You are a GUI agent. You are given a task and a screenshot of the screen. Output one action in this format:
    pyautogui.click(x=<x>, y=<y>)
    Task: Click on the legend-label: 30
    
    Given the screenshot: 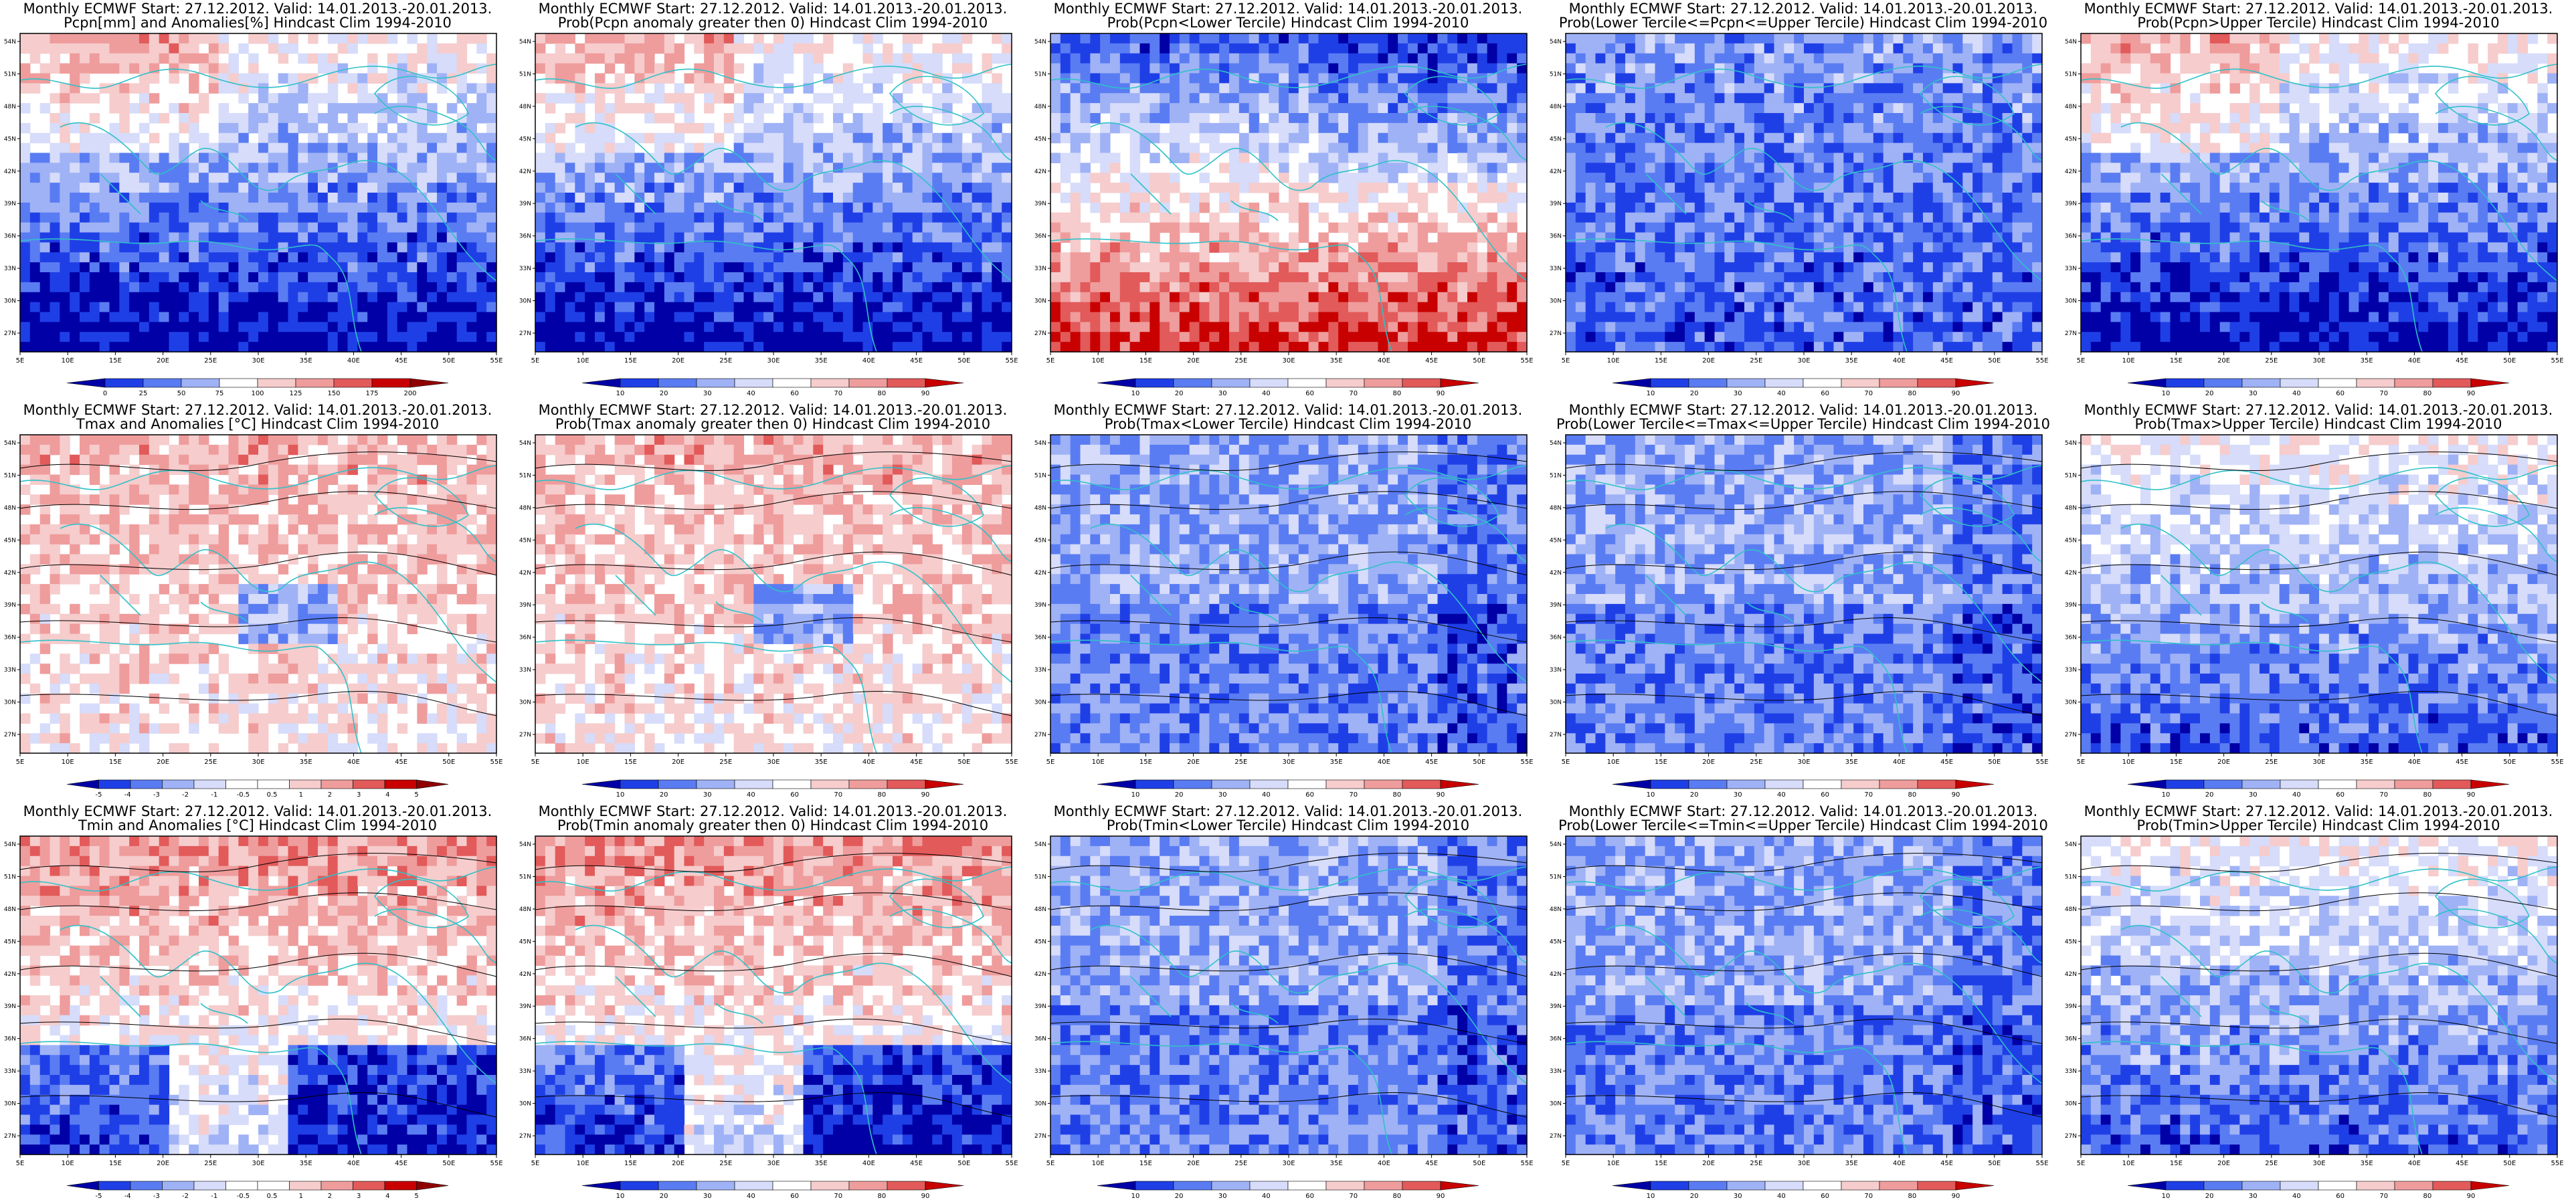 What is the action you would take?
    pyautogui.click(x=708, y=1196)
    